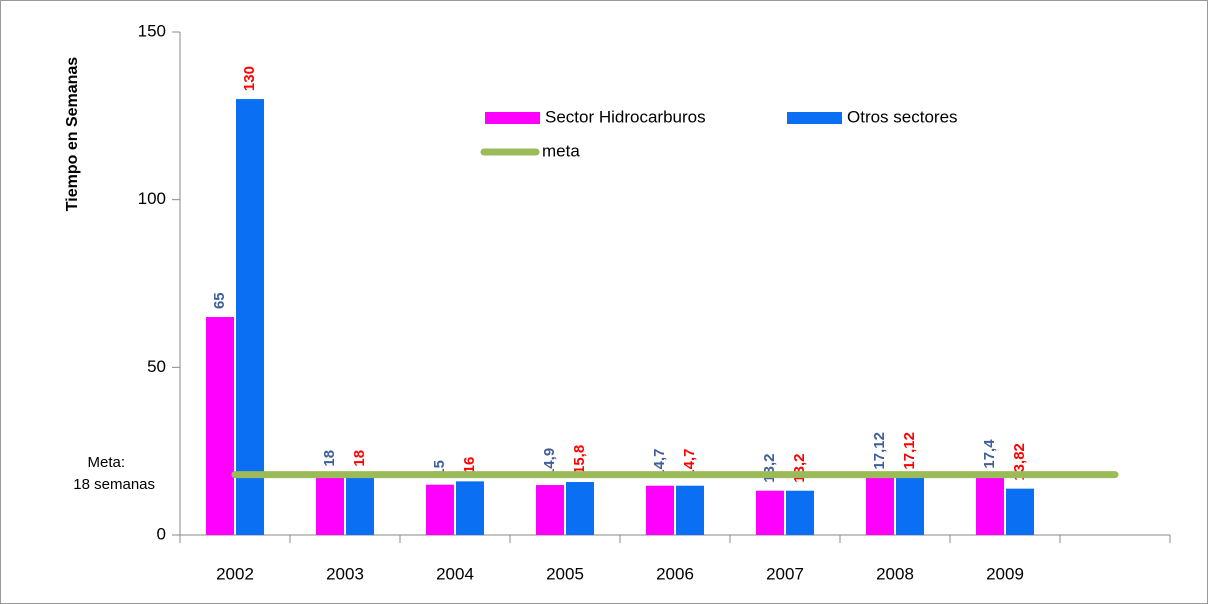 The image size is (1209, 604). Describe the element at coordinates (785, 573) in the screenshot. I see `x-tick-label: 2007` at that location.